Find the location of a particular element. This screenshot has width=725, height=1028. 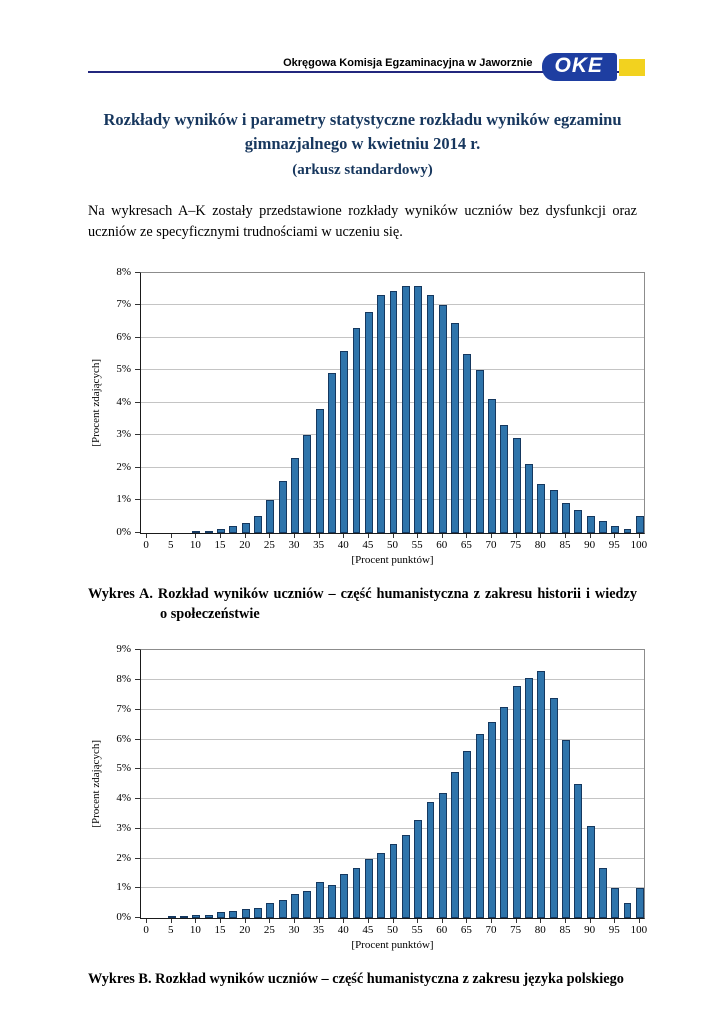

document-title-line2: gimnazjalnego w kwietniu 2014 r. is located at coordinates (362, 143).